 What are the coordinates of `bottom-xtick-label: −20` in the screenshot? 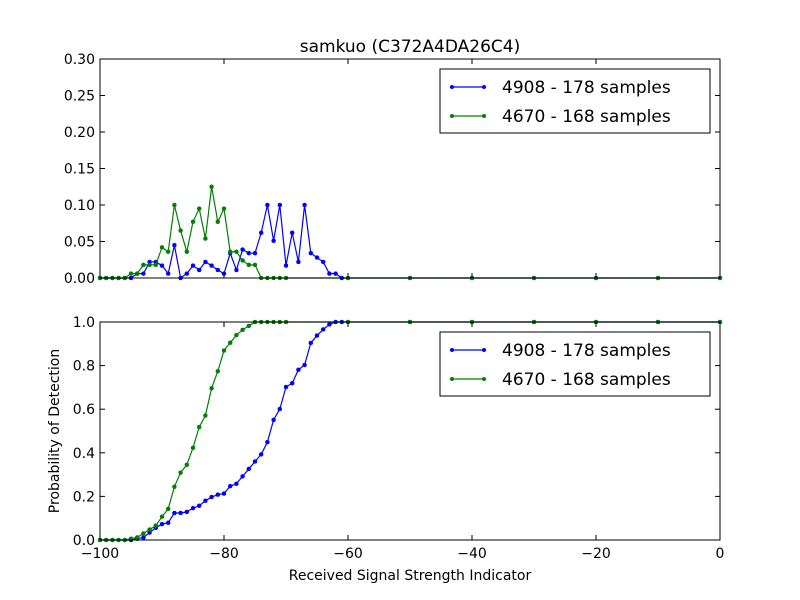 It's located at (596, 554).